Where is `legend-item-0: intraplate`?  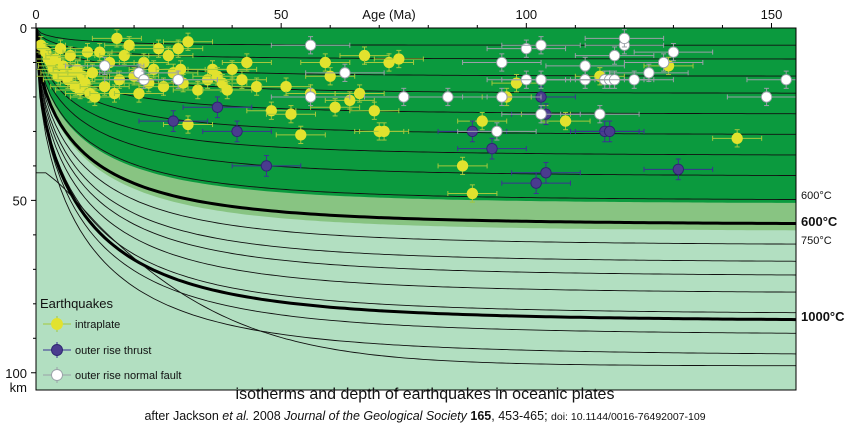
legend-item-0: intraplate is located at coordinates (81, 324).